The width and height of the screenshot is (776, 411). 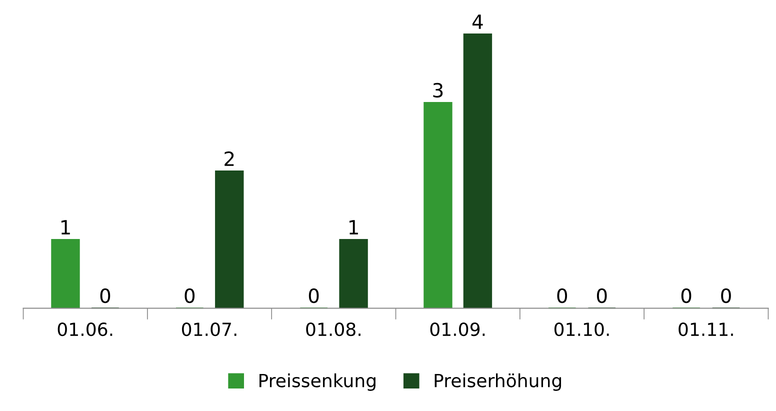 I want to click on x-tick-label: 01.10., so click(x=581, y=329).